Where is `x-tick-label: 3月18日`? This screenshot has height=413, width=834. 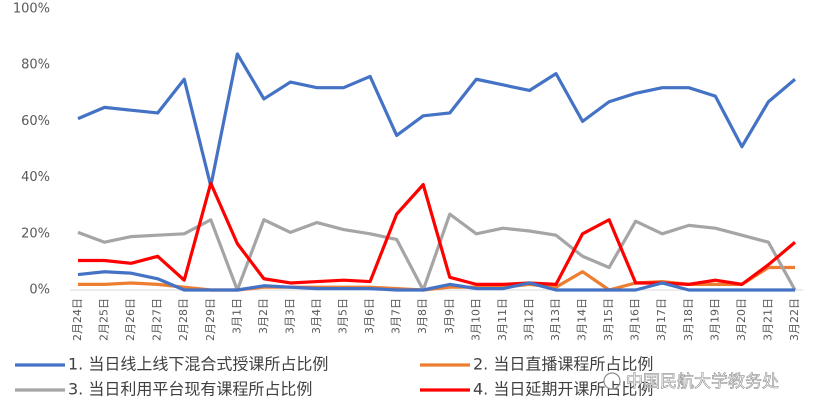 x-tick-label: 3月18日 is located at coordinates (688, 319).